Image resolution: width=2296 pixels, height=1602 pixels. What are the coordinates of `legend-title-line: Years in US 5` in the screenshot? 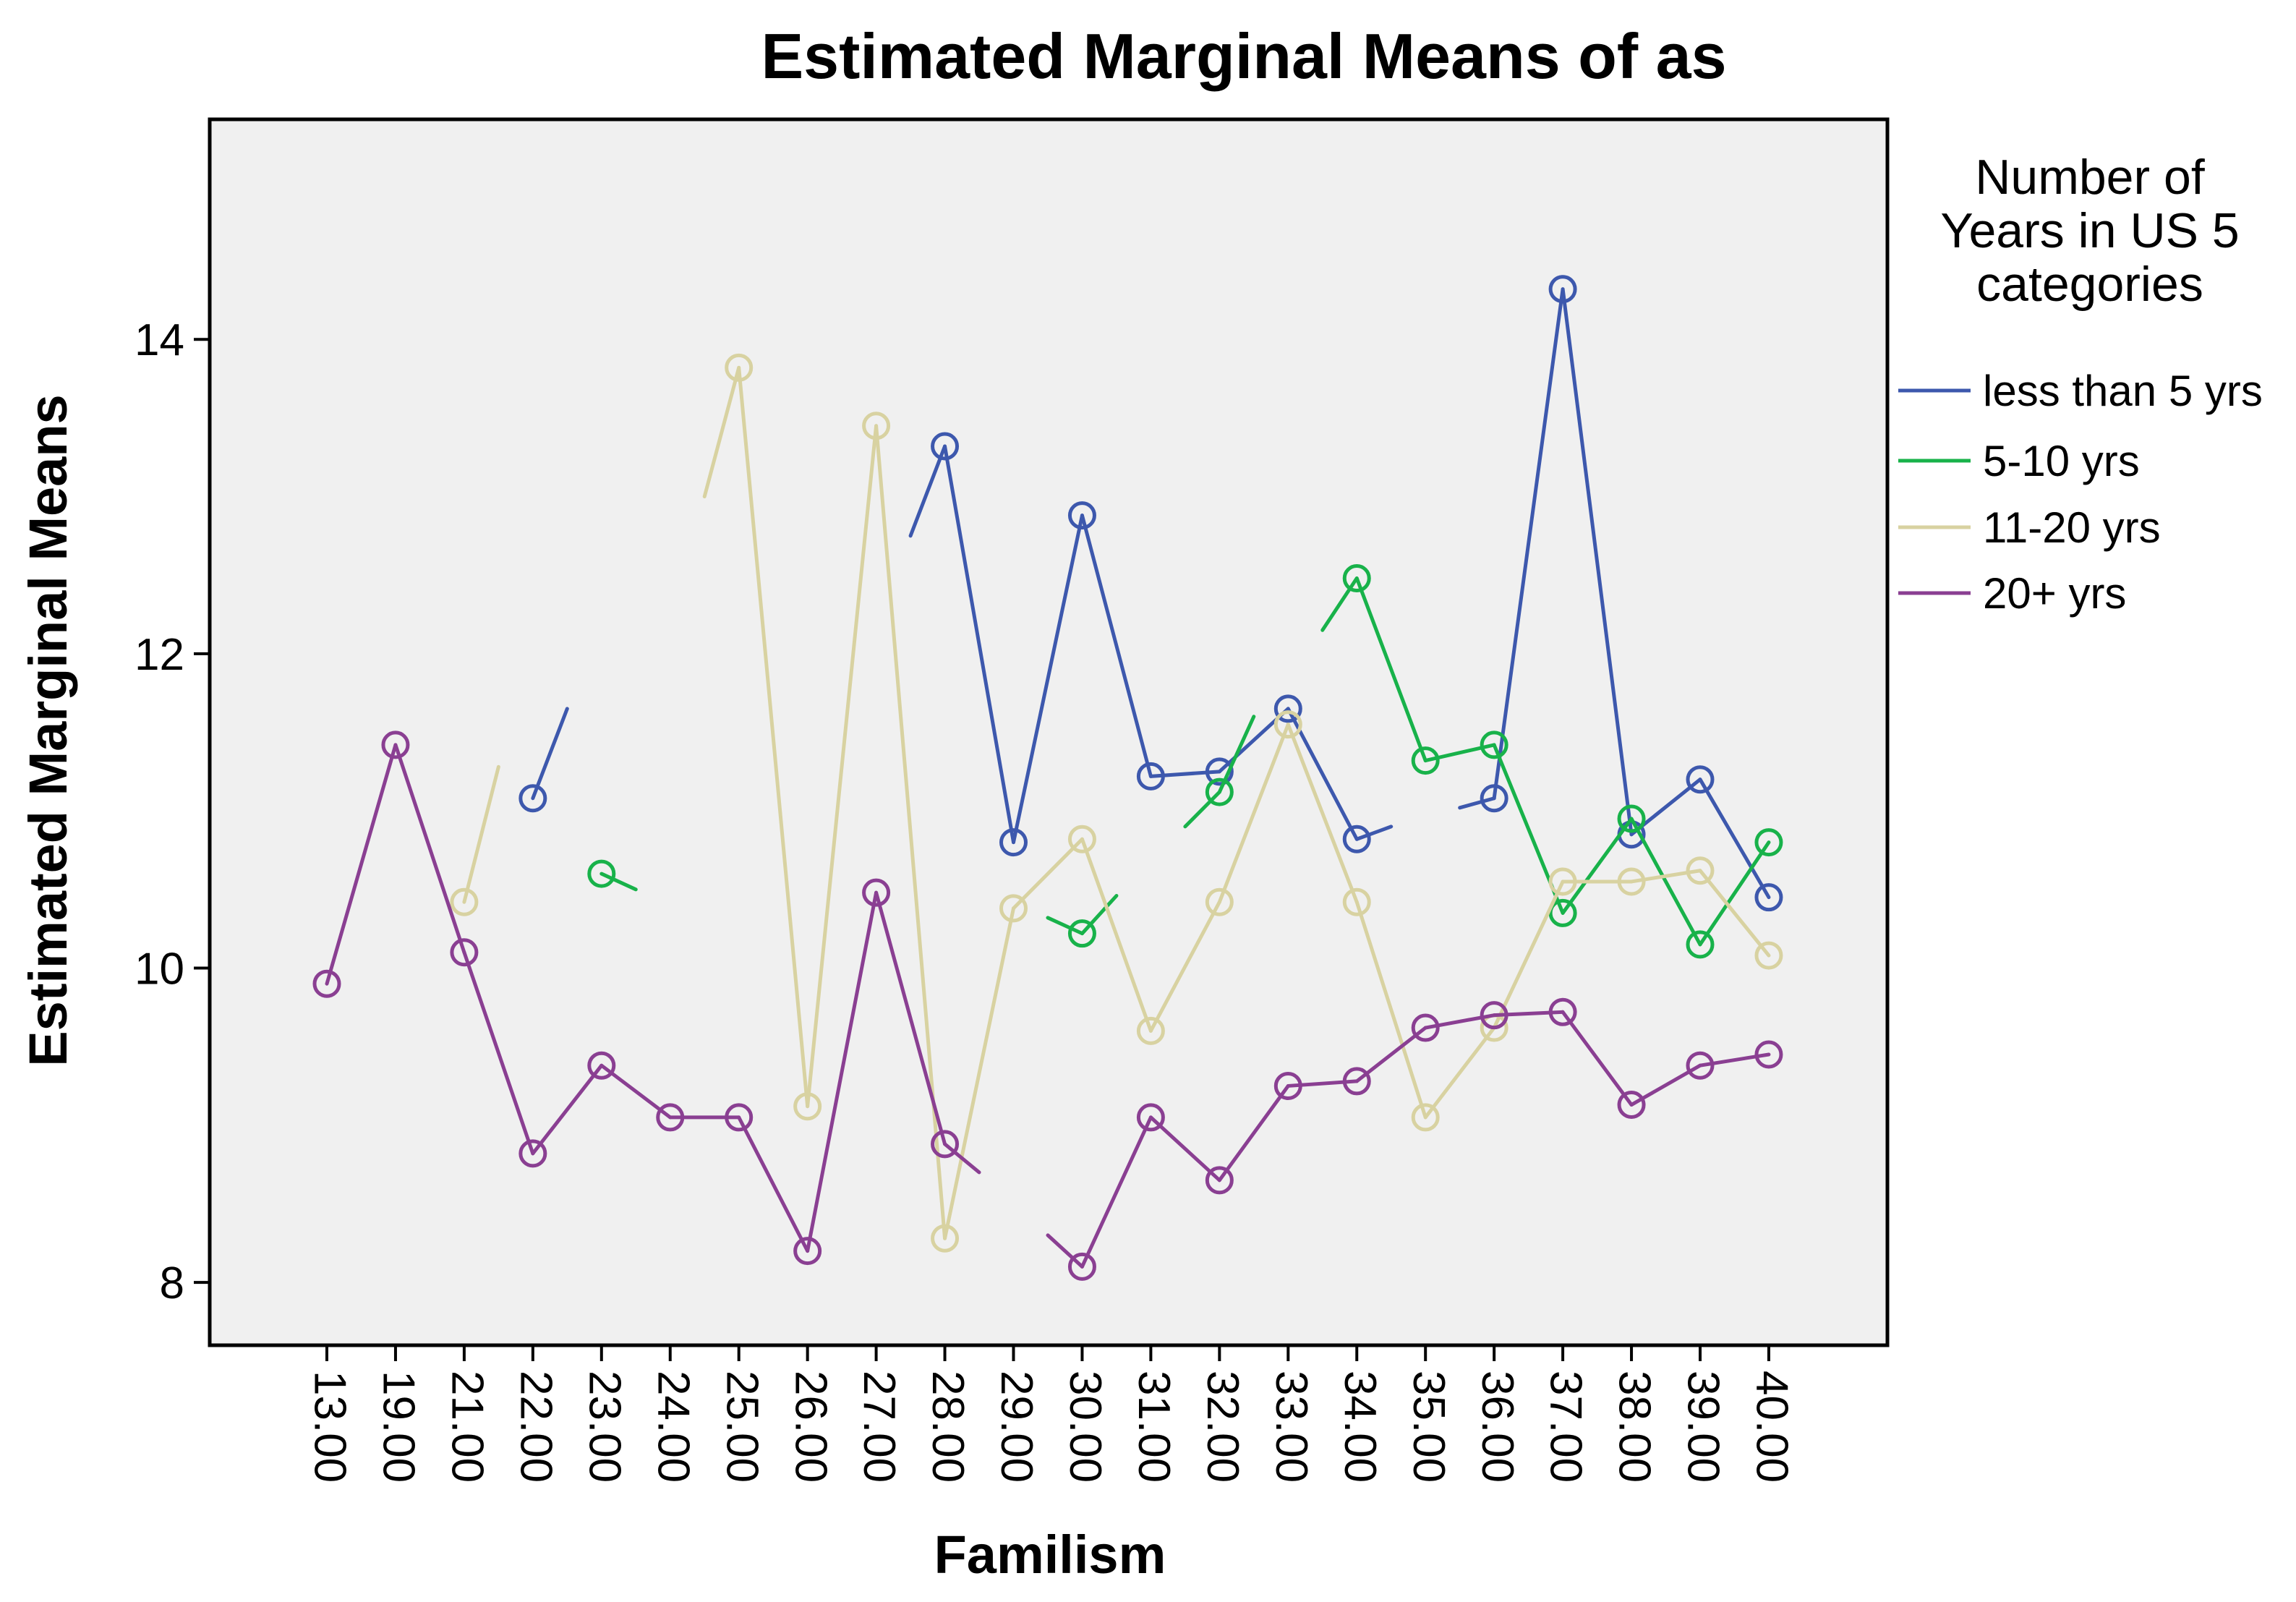 It's located at (2089, 230).